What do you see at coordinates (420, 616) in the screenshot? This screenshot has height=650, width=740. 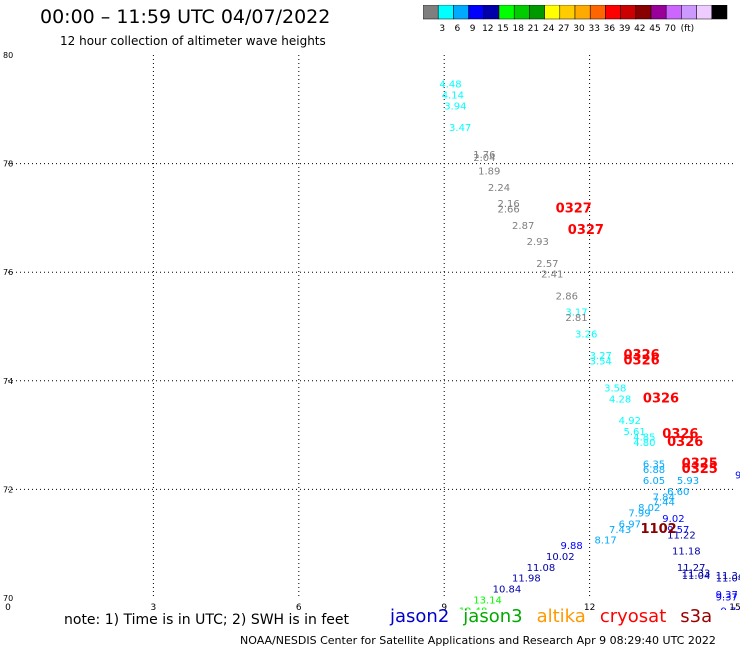 I see `legend-entry-jason2: jason2` at bounding box center [420, 616].